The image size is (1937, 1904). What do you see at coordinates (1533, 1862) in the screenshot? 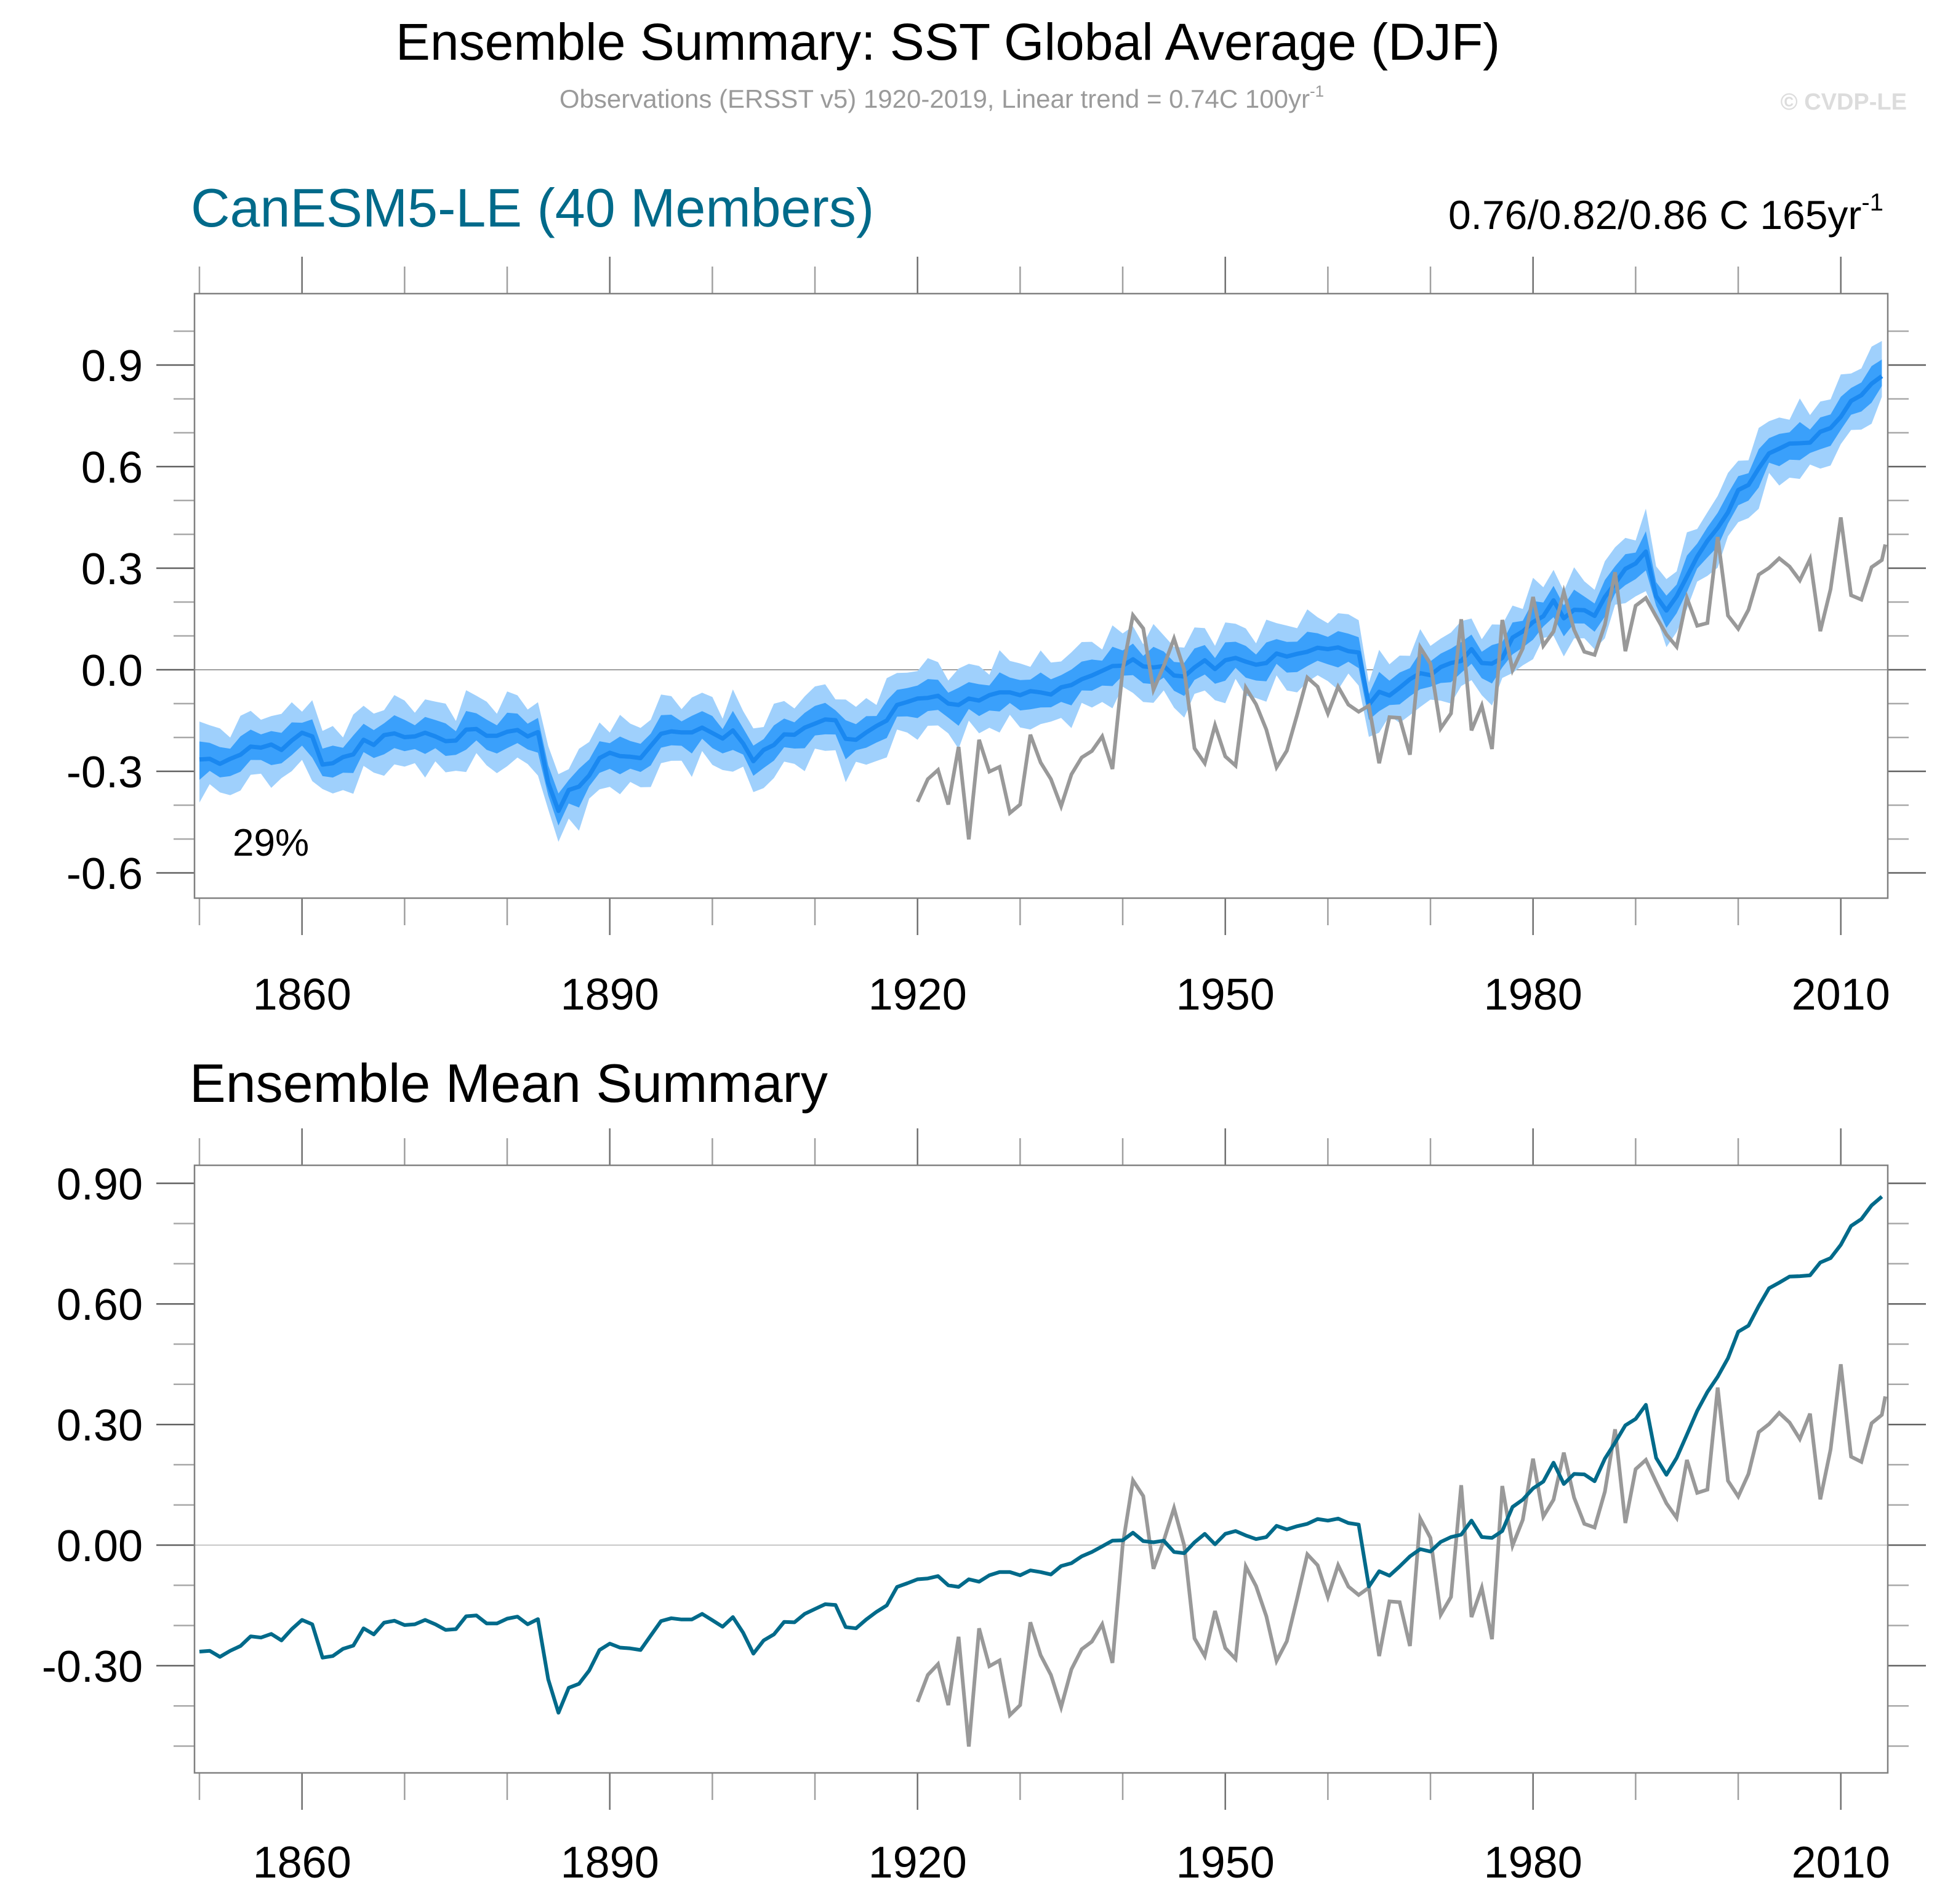
I see `bottom-x-tick-label: 1980` at bounding box center [1533, 1862].